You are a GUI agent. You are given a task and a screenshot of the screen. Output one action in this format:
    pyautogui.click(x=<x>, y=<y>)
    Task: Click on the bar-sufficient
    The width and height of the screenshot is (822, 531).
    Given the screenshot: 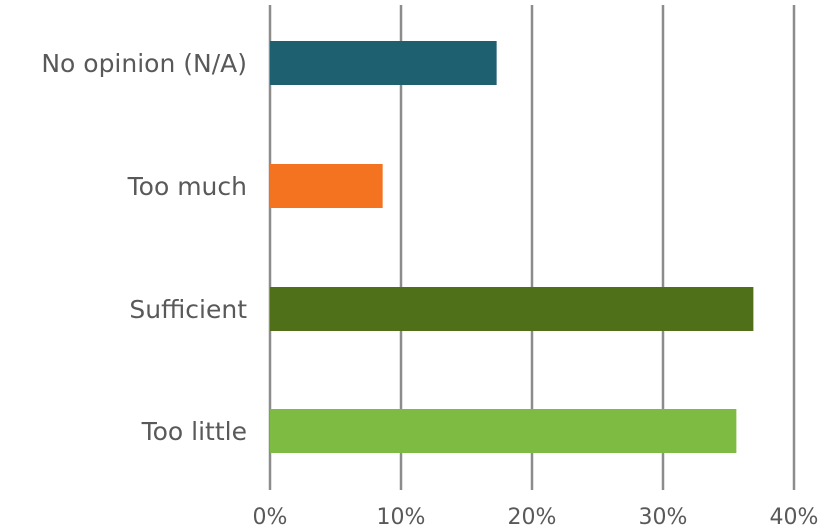 What is the action you would take?
    pyautogui.click(x=512, y=309)
    